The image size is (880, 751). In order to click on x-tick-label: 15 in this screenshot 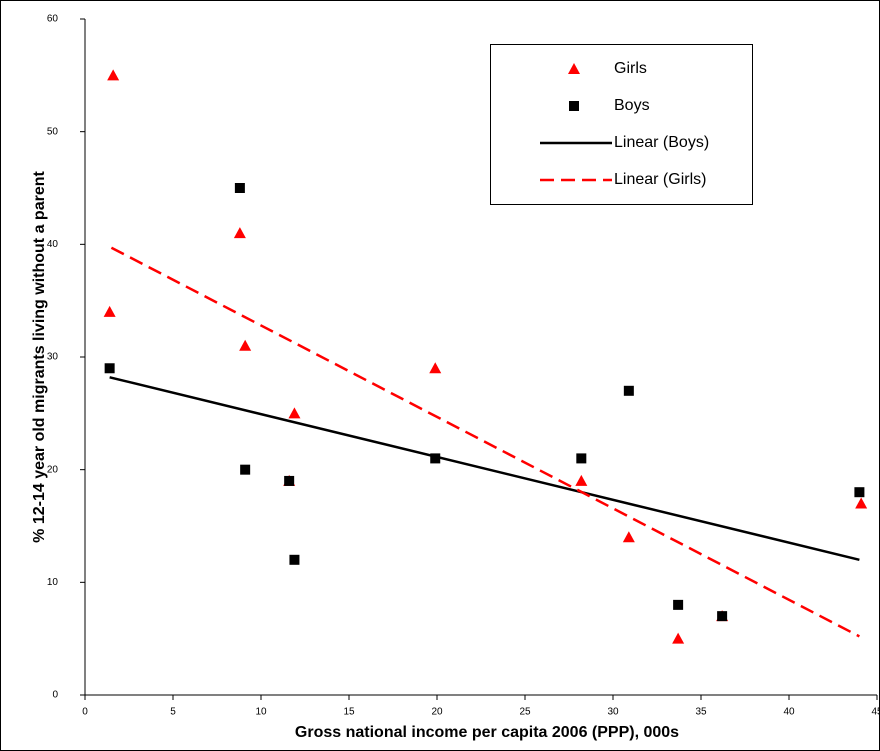, I will do `click(349, 712)`.